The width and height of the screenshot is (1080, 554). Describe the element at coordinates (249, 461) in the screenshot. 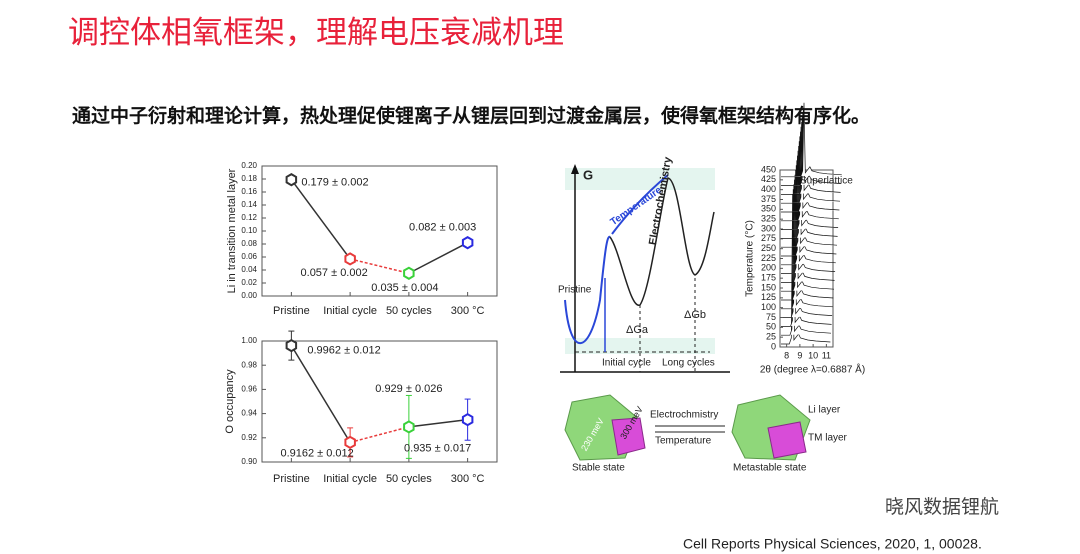

I see `y-tick-label: 0.90` at that location.